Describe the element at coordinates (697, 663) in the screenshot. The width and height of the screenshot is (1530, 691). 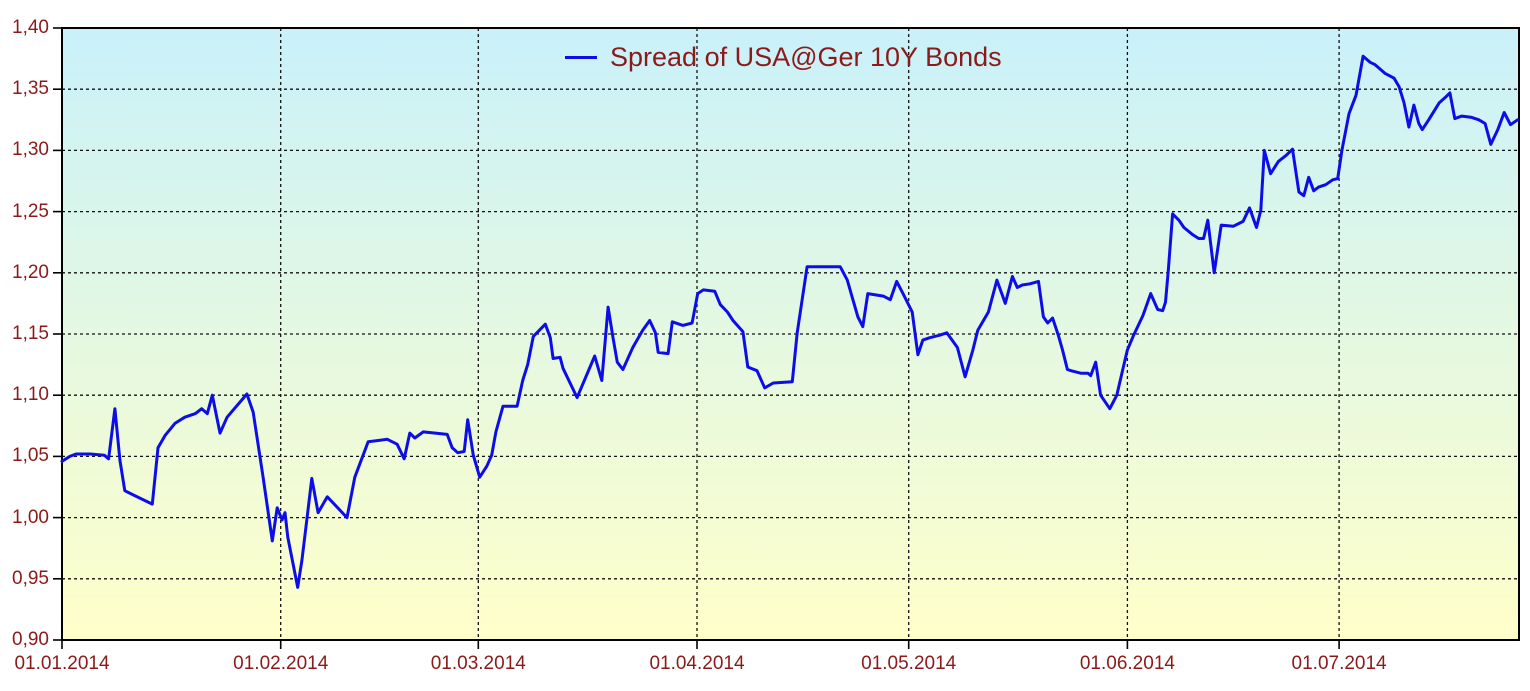
I see `x-tick-label: 01.04.2014` at that location.